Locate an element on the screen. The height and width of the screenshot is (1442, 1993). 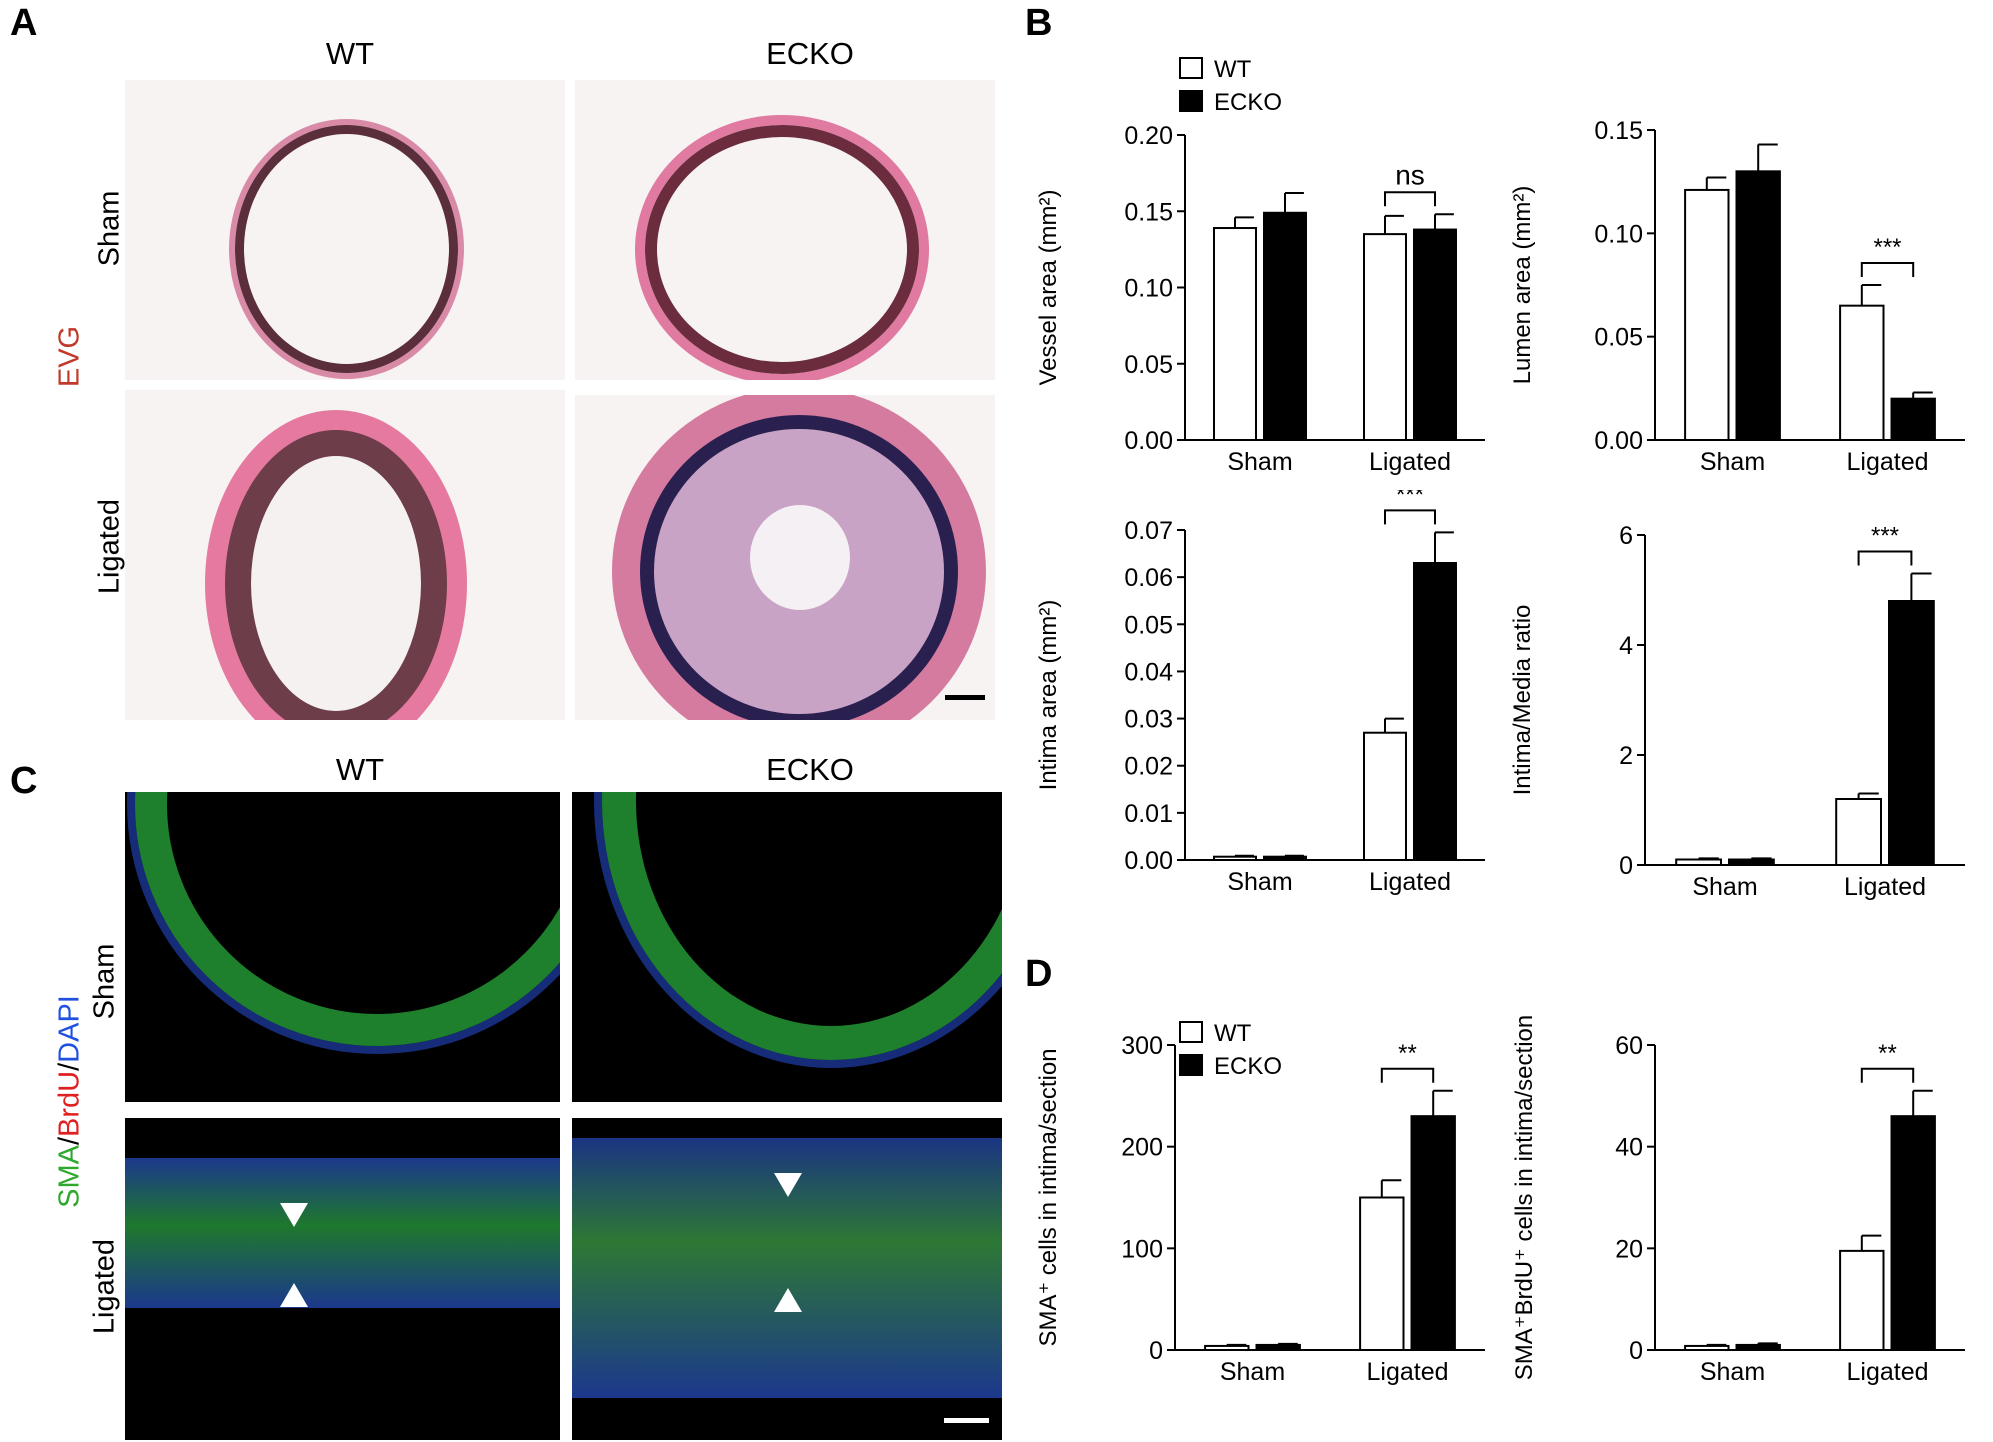
y-tick-label: 0.00 is located at coordinates (1148, 441).